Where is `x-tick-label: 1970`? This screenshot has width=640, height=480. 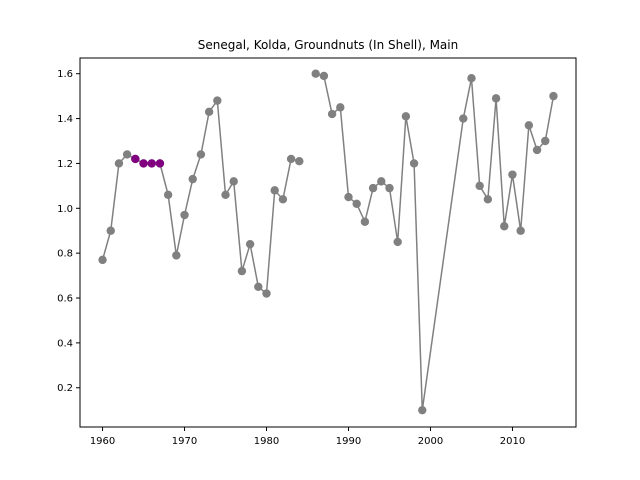
x-tick-label: 1970 is located at coordinates (184, 441).